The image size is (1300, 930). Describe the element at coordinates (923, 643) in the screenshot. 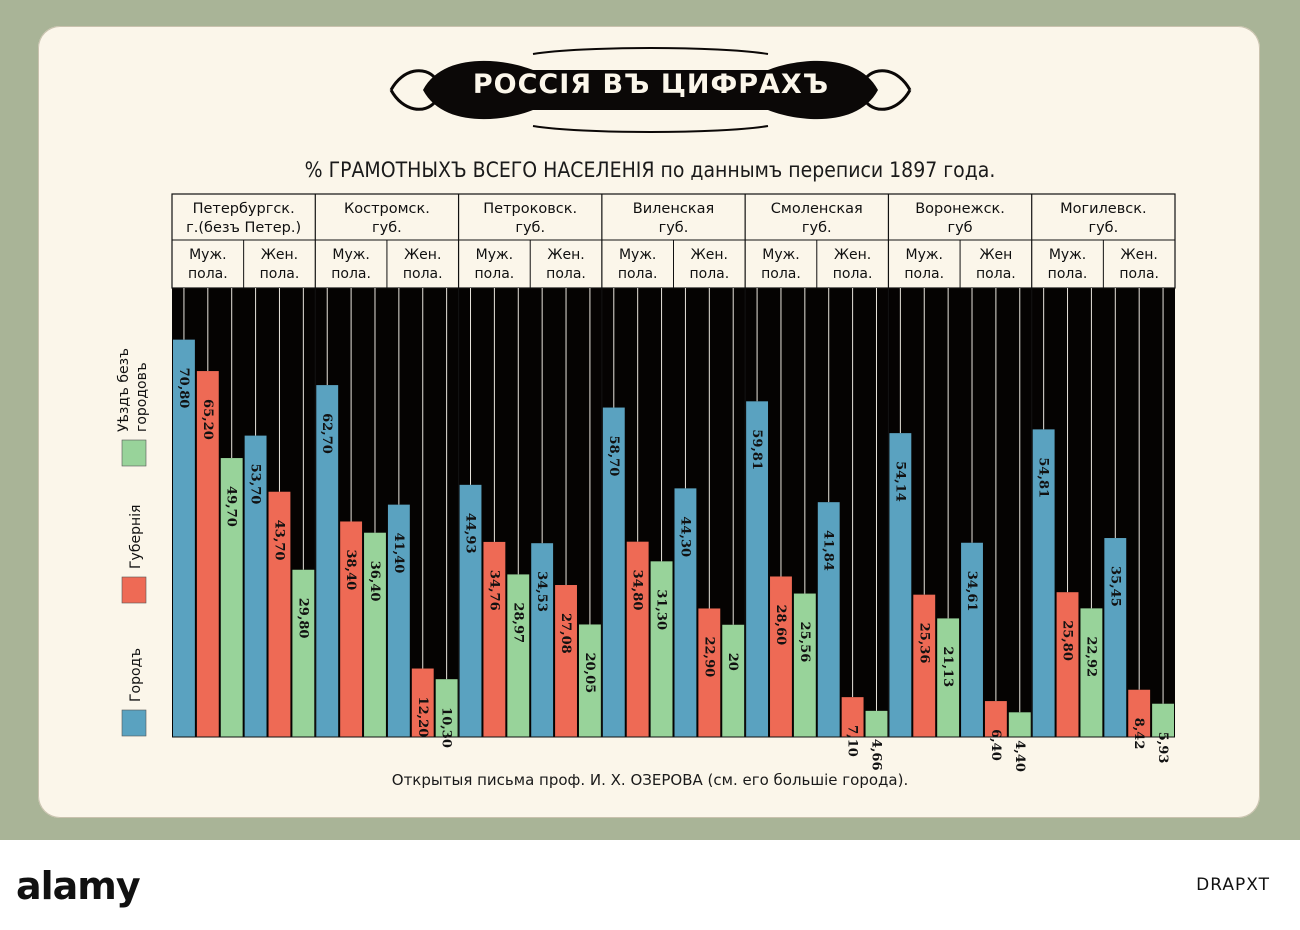

I see `bar-value-label: 25,36` at that location.